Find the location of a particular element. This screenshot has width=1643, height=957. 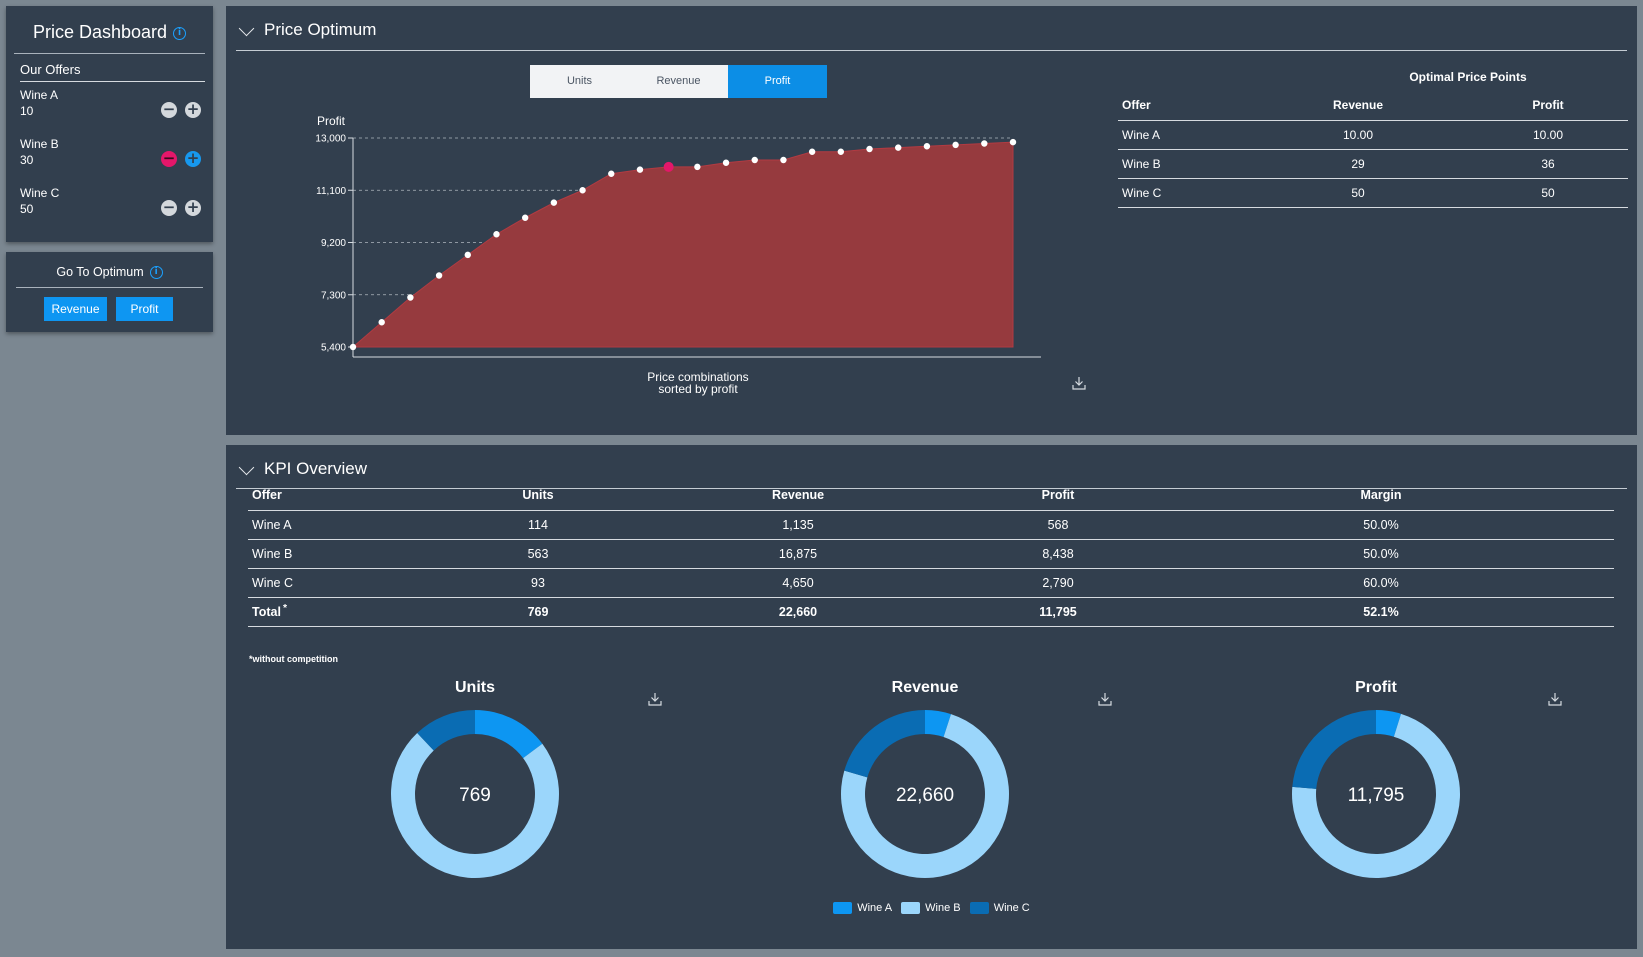

column-header: Revenue is located at coordinates (1358, 106).